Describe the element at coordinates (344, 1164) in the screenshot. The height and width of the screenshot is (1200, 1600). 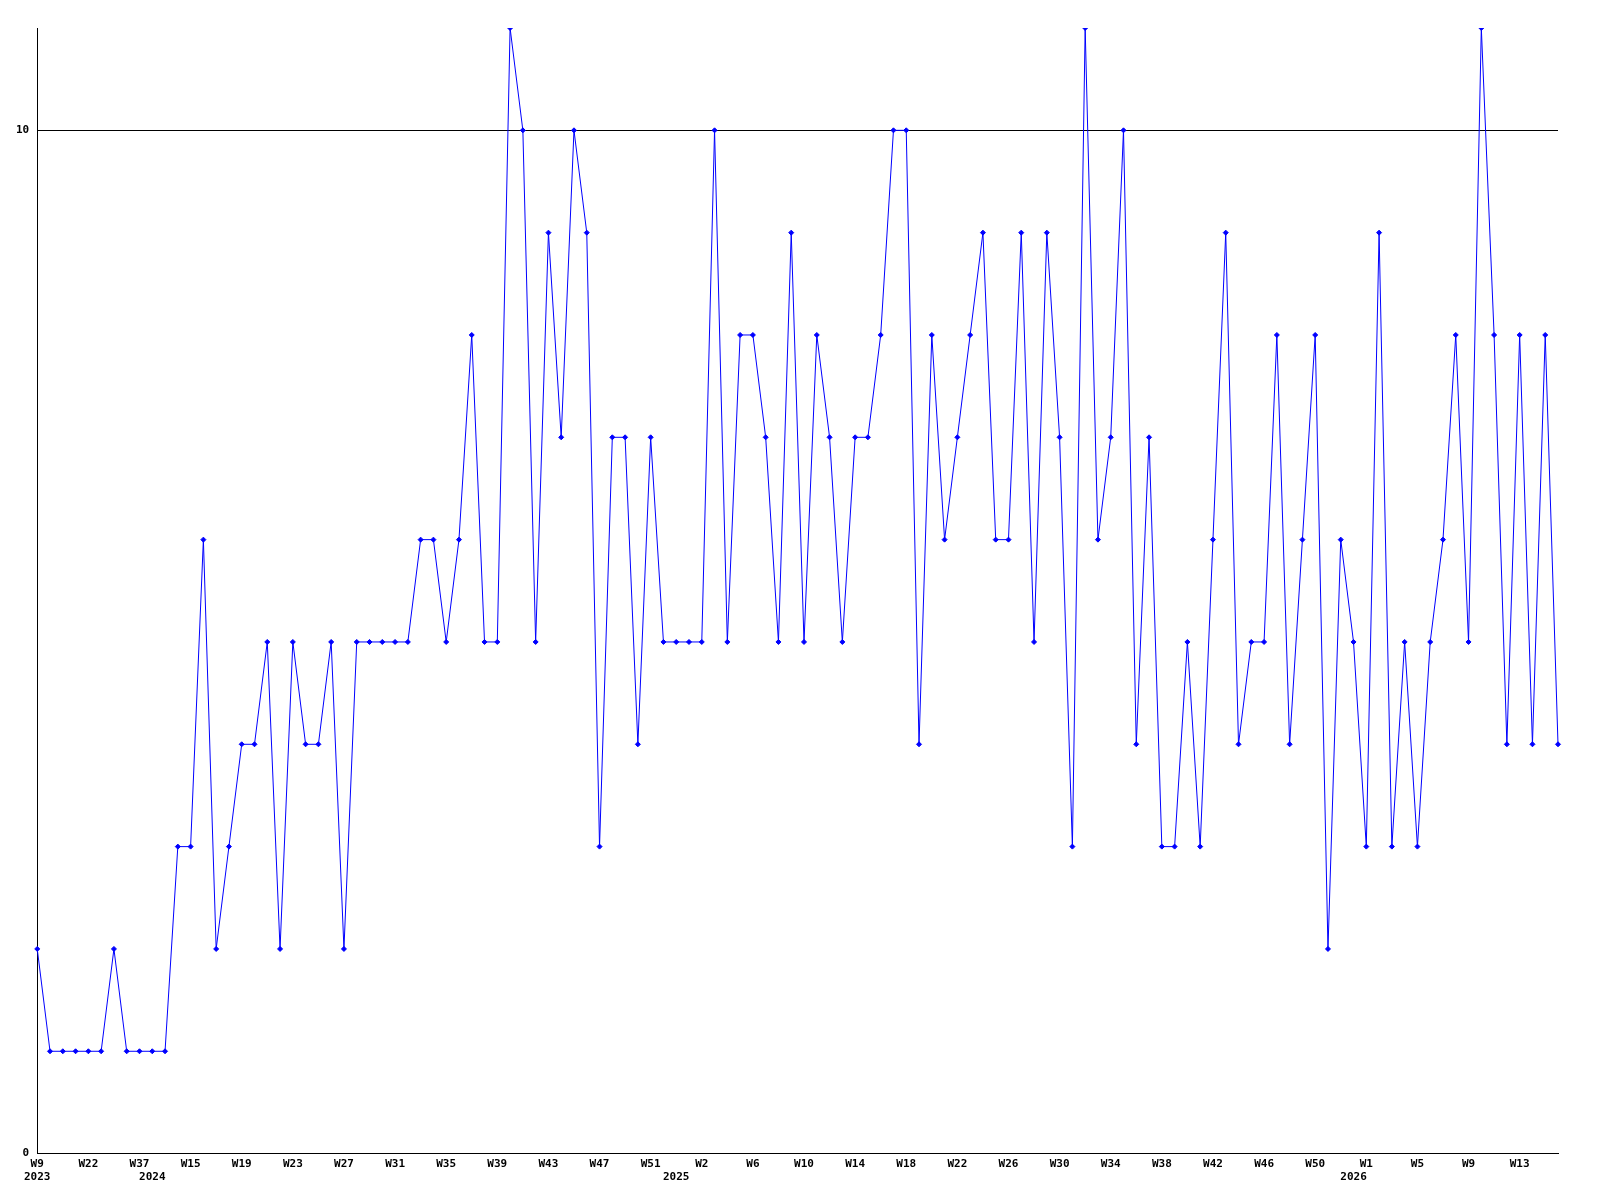
I see `x-tick-label: W27` at that location.